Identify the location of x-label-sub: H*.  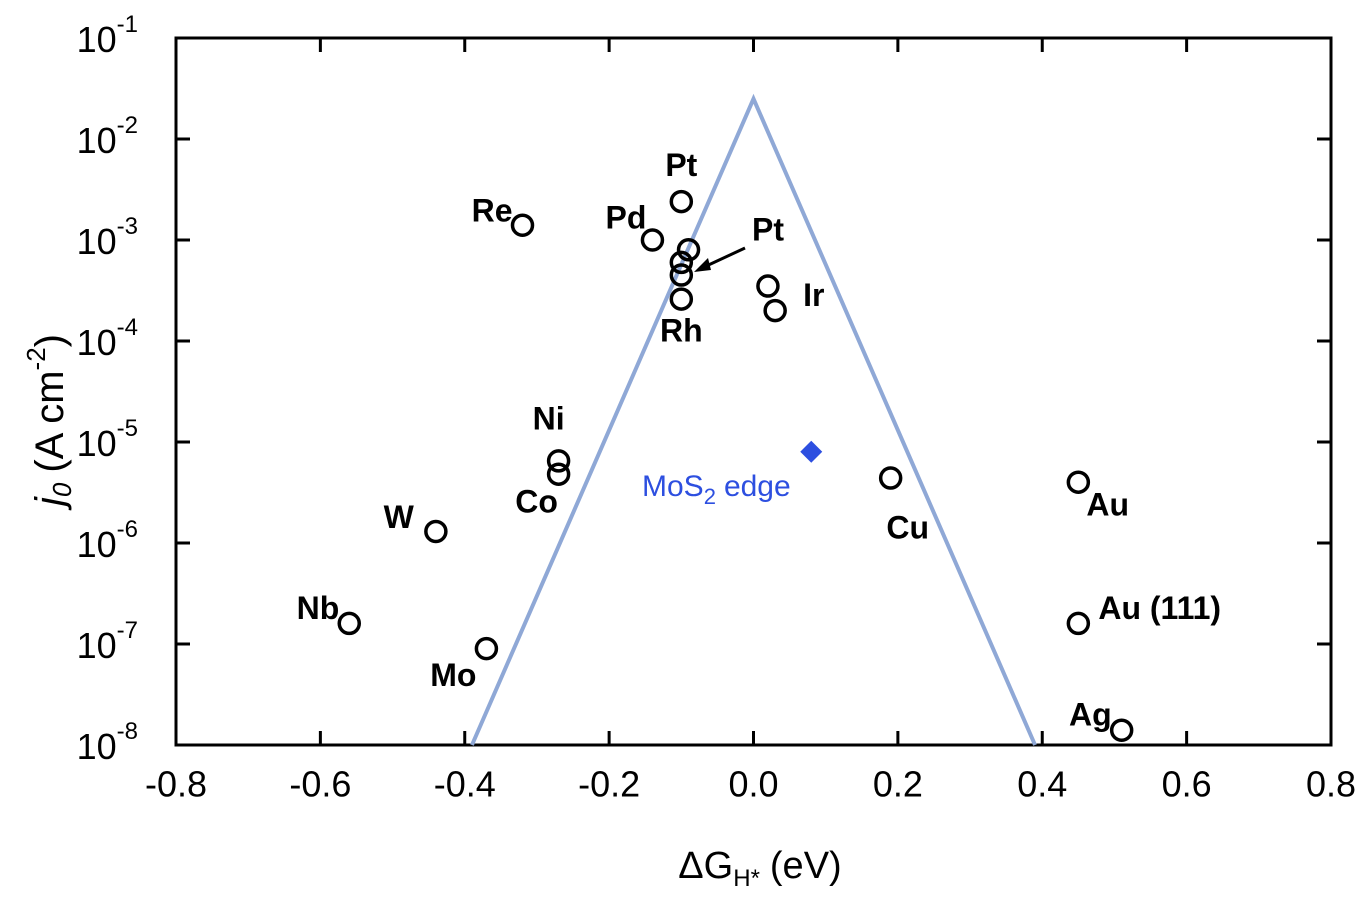
(746, 878).